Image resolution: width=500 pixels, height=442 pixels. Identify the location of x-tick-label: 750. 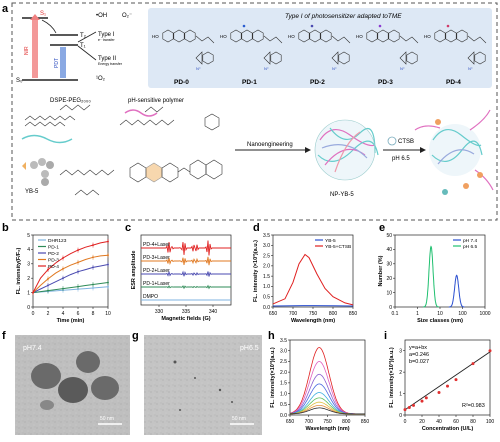
(327, 422).